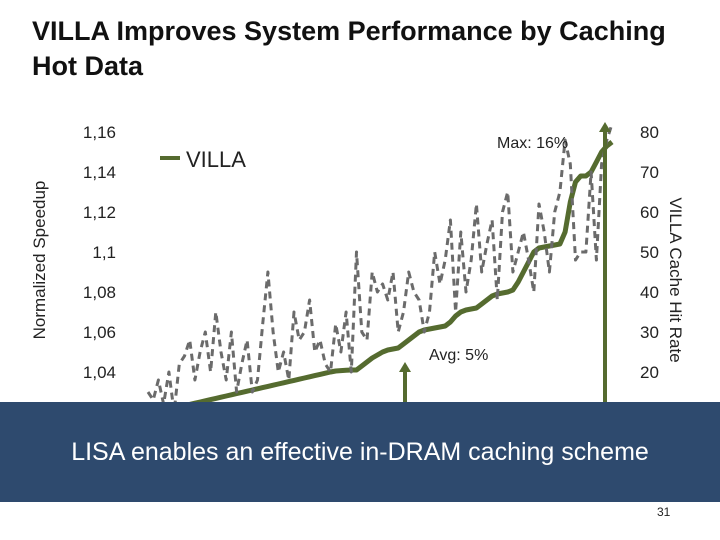 Image resolution: width=720 pixels, height=540 pixels. I want to click on y2-tick-label: 70, so click(649, 172).